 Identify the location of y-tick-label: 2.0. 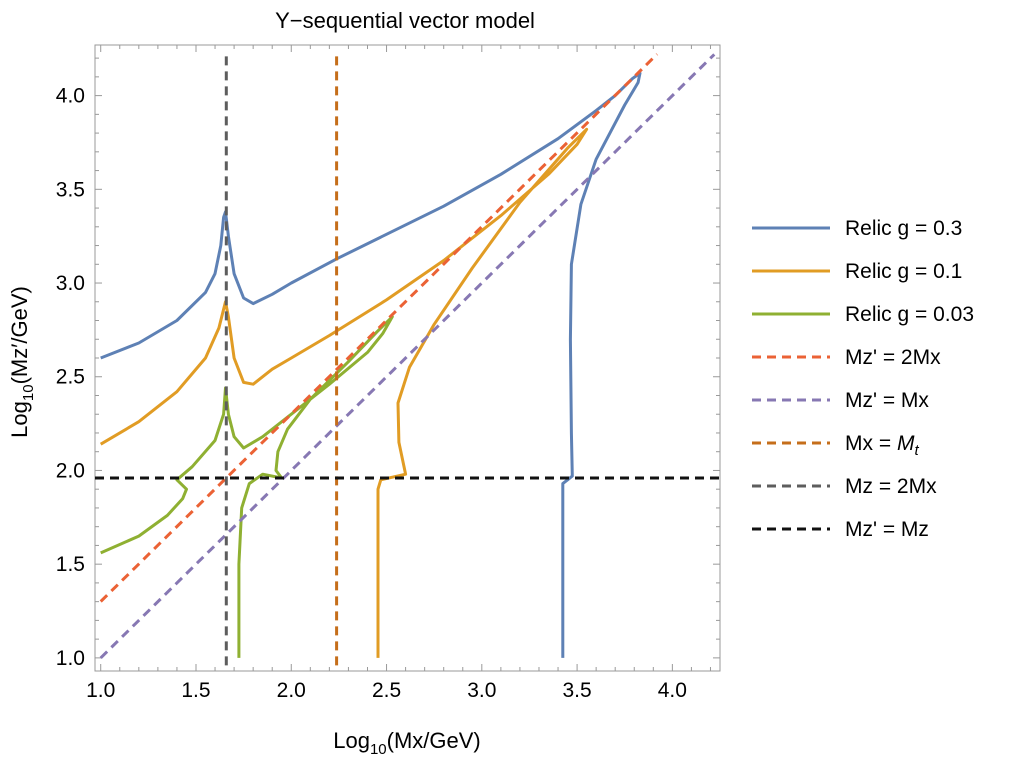
(70, 470).